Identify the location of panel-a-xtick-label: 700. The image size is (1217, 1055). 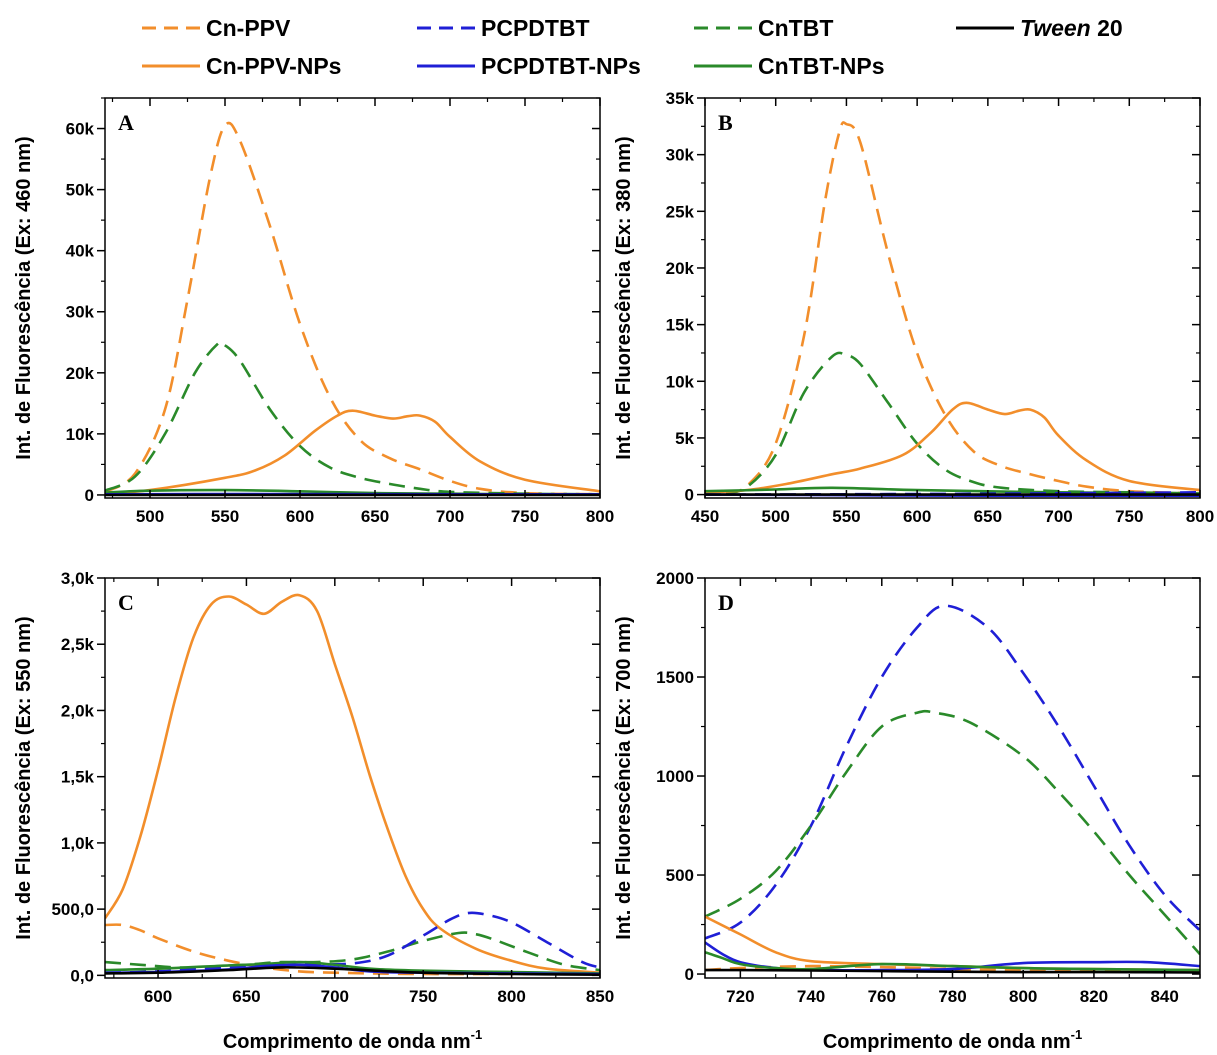
(450, 516).